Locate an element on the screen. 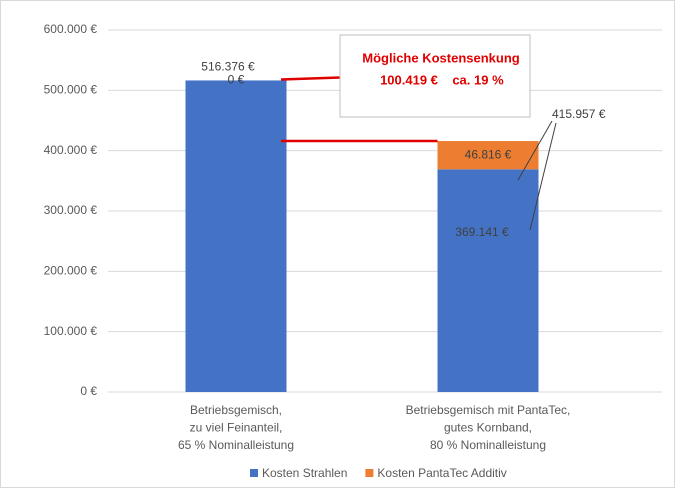  callout-line: ca. 19 % is located at coordinates (478, 79).